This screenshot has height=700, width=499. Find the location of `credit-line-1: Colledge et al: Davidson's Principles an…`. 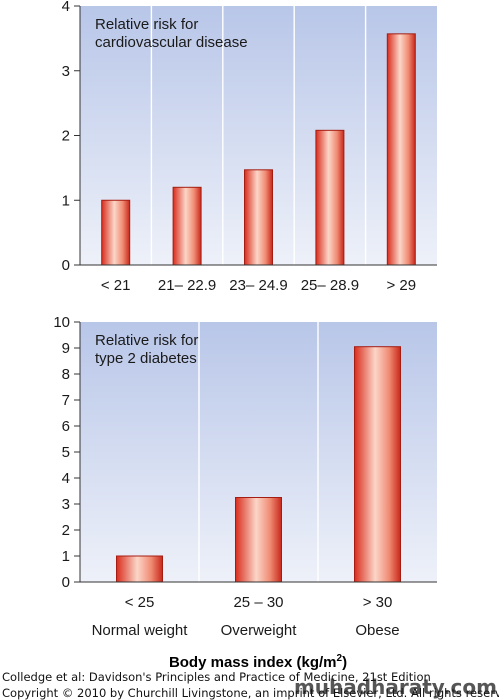

credit-line-1: Colledge et al: Davidson's Principles an… is located at coordinates (216, 677).